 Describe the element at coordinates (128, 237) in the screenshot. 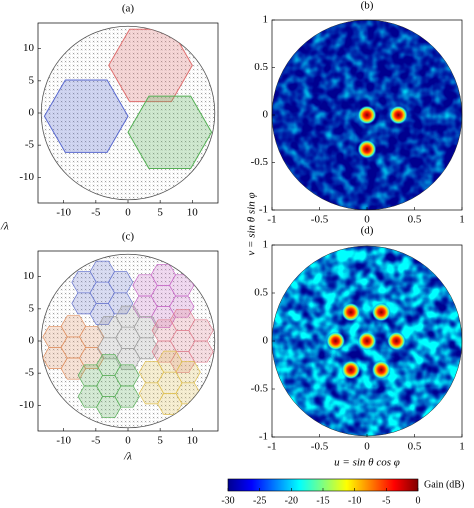

I see `panel-title: (c)` at that location.